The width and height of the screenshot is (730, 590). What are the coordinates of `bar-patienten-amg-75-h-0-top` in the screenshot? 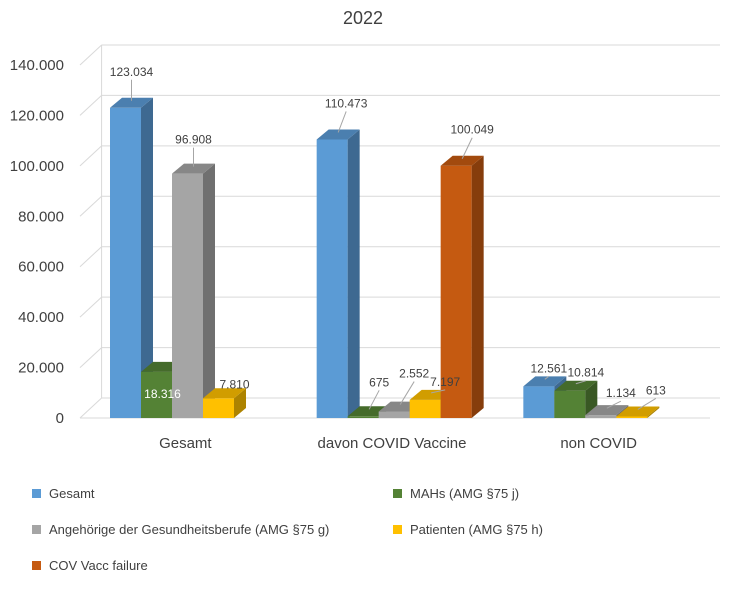 It's located at (224, 393).